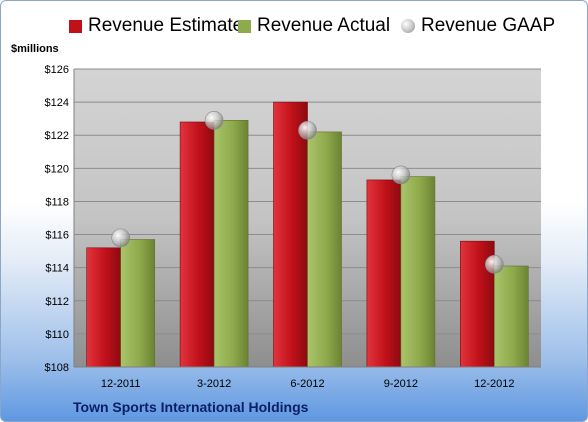  I want to click on y-axis-unit-label: $millions, so click(35, 49).